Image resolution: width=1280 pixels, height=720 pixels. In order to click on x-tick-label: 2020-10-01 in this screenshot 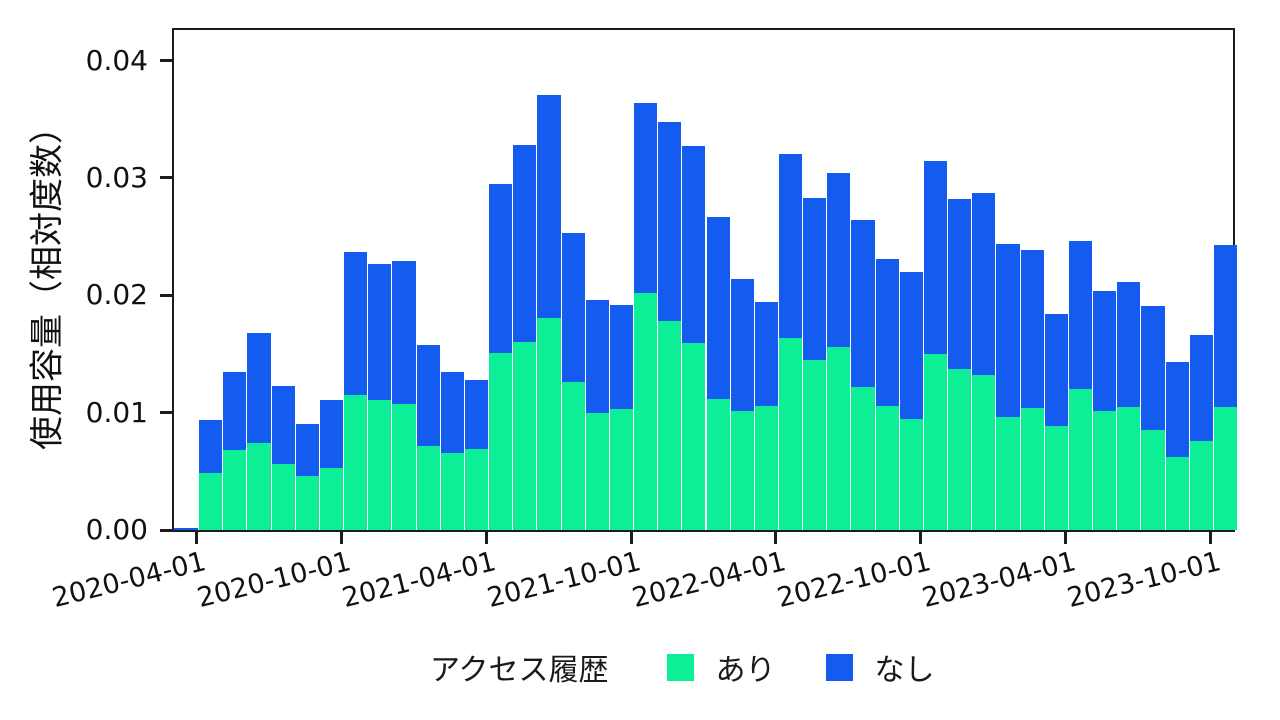, I will do `click(274, 580)`.